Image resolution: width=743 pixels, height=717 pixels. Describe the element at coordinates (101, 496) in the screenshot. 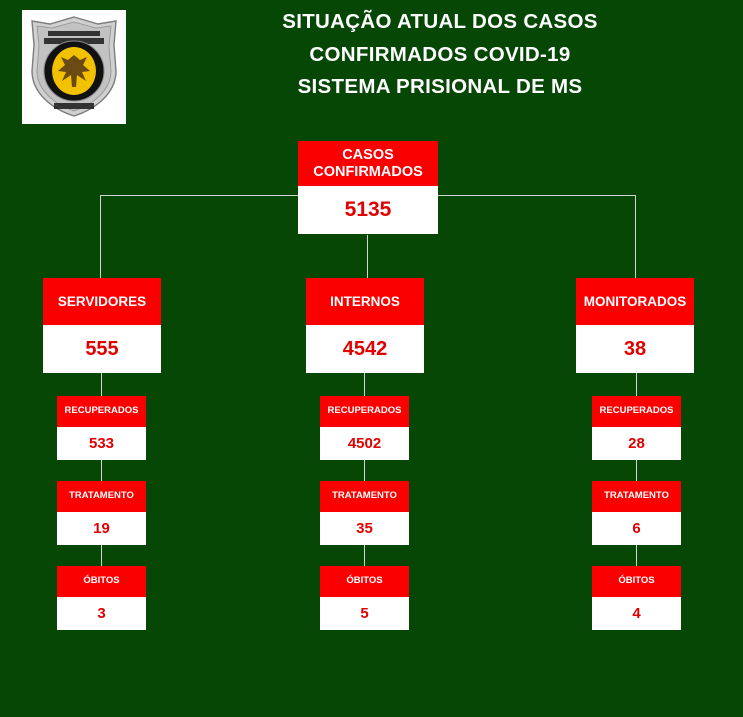

I see `node-servidores-tratamento-label: TRATAMENTO` at that location.